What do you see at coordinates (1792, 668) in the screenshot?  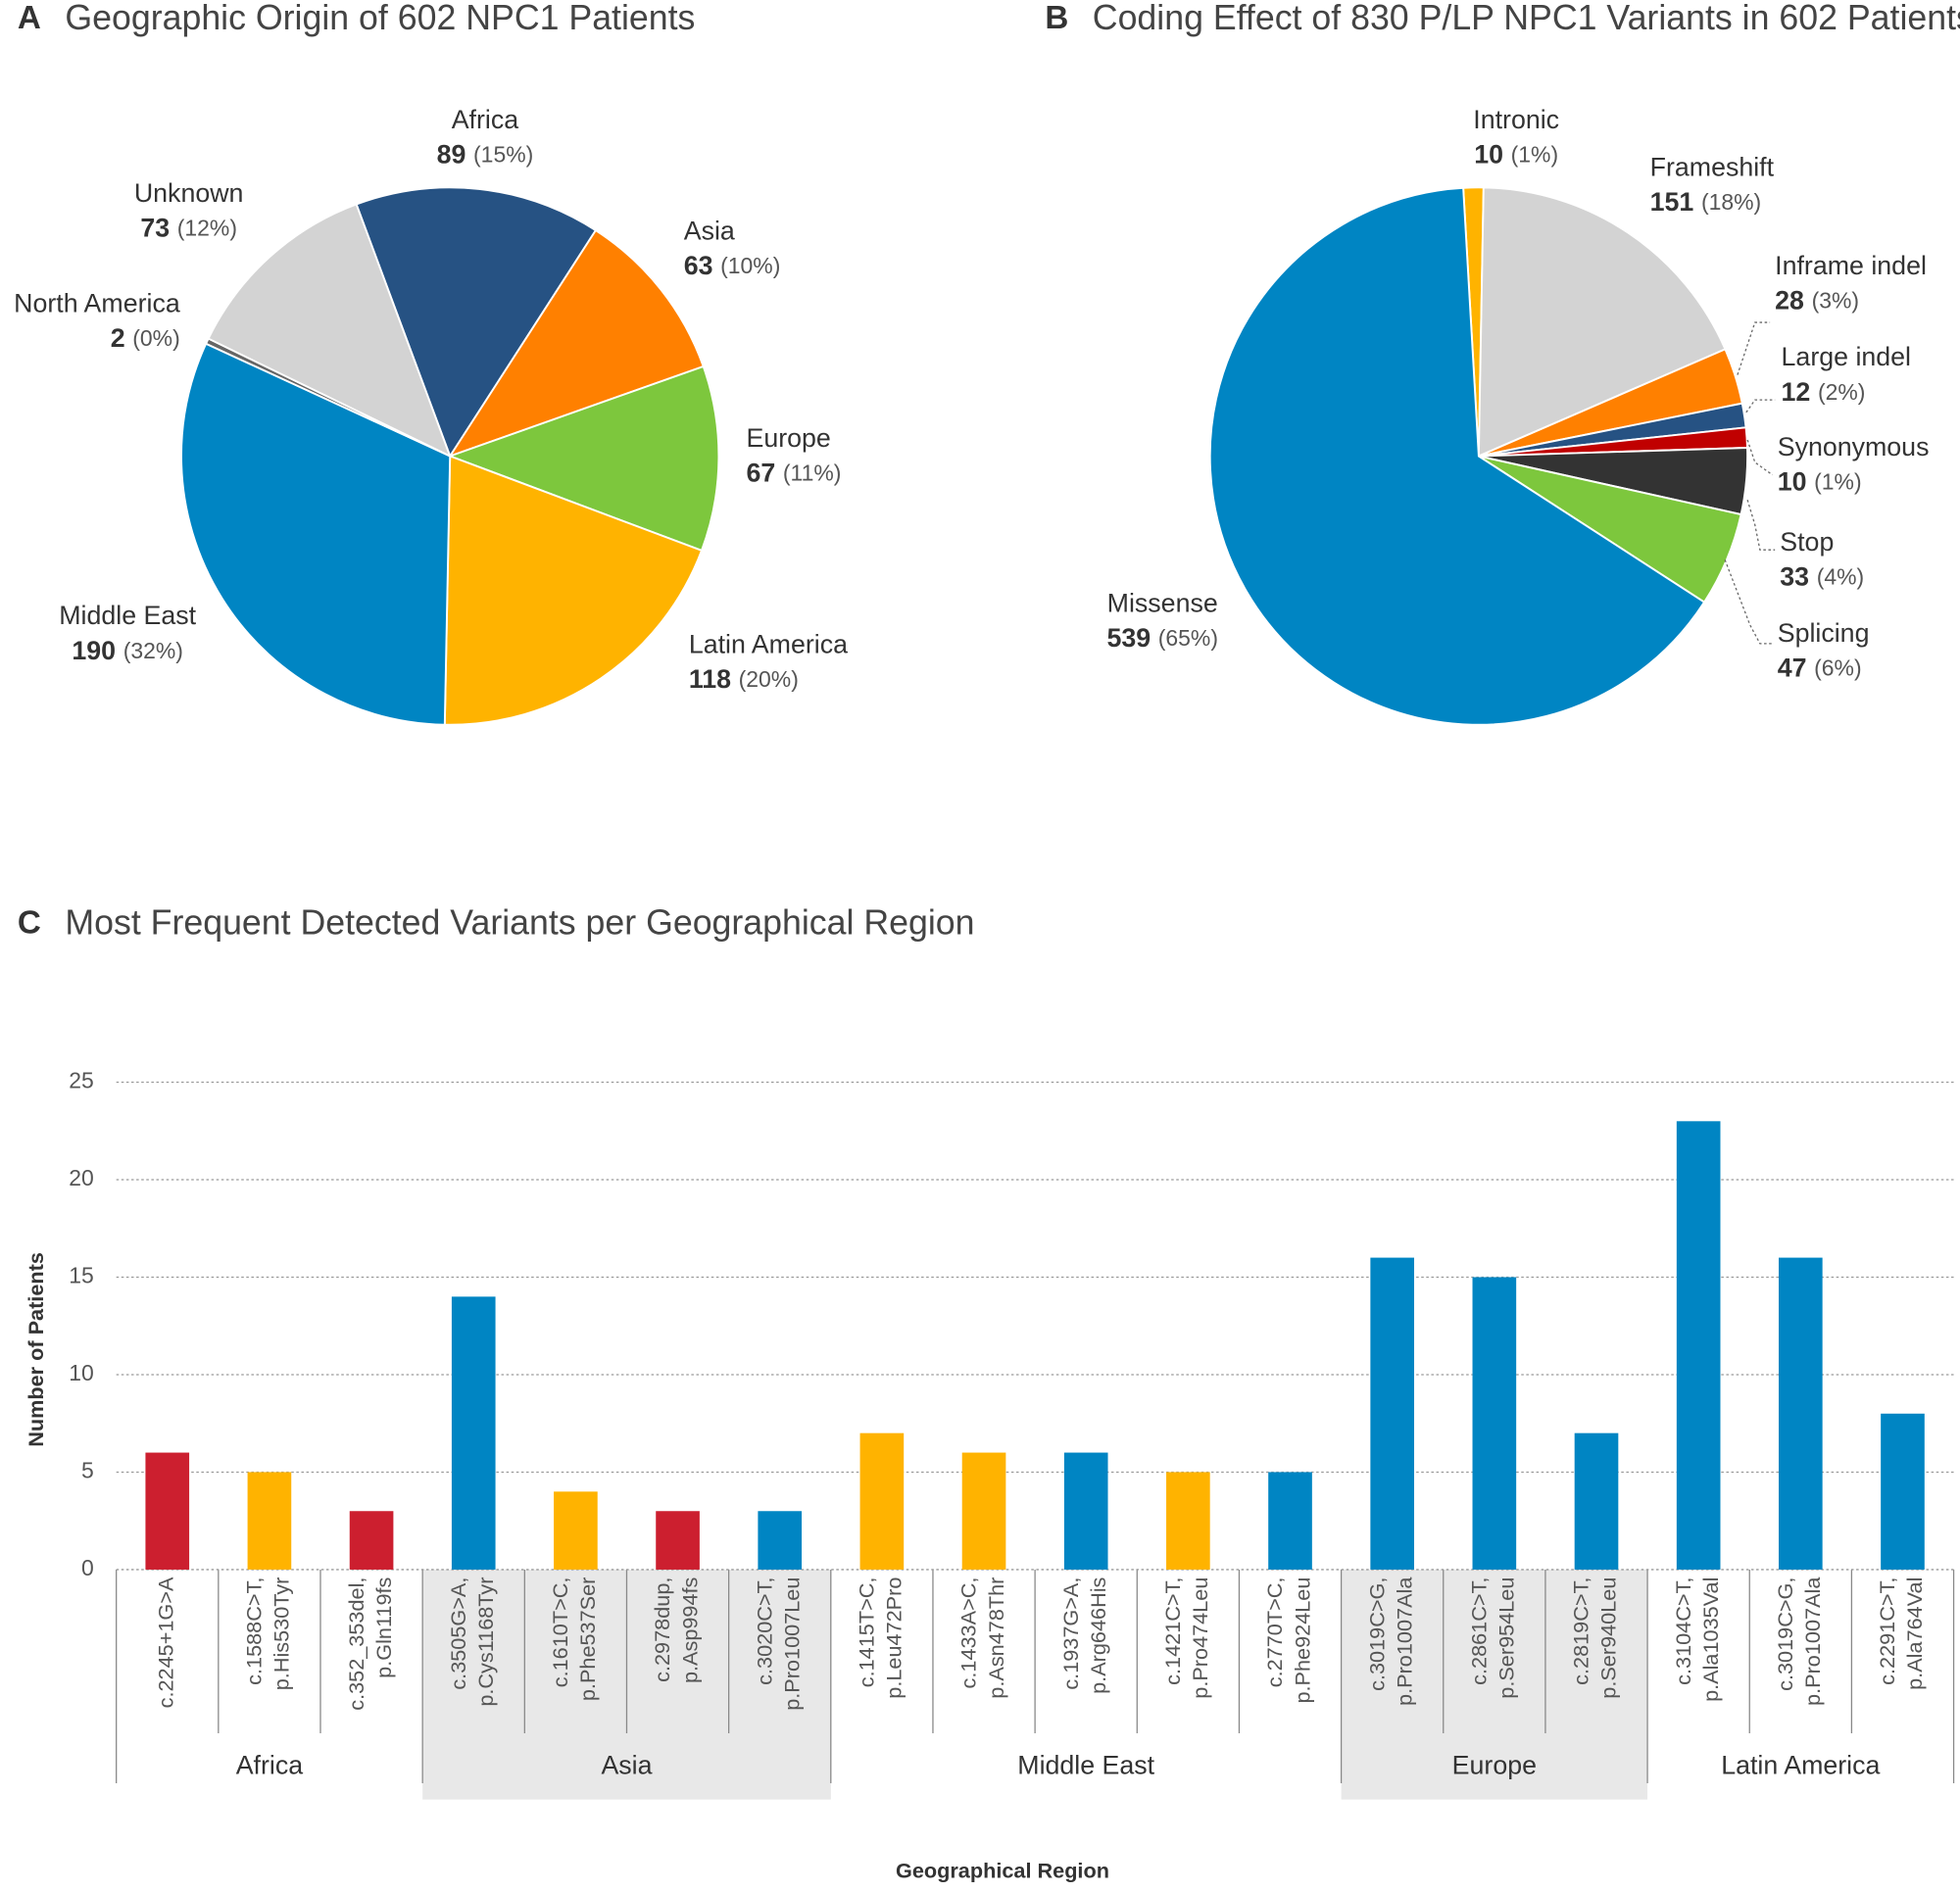 I see `slice-count: 47` at bounding box center [1792, 668].